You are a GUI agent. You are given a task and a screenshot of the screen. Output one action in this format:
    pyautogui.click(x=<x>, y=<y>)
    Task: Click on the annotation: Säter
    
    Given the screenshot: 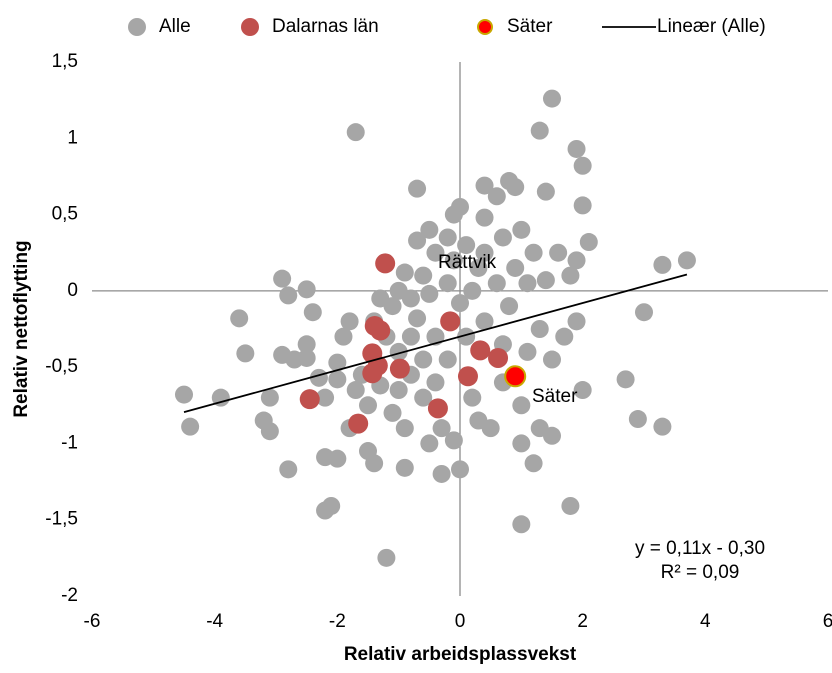 What is the action you would take?
    pyautogui.click(x=555, y=396)
    